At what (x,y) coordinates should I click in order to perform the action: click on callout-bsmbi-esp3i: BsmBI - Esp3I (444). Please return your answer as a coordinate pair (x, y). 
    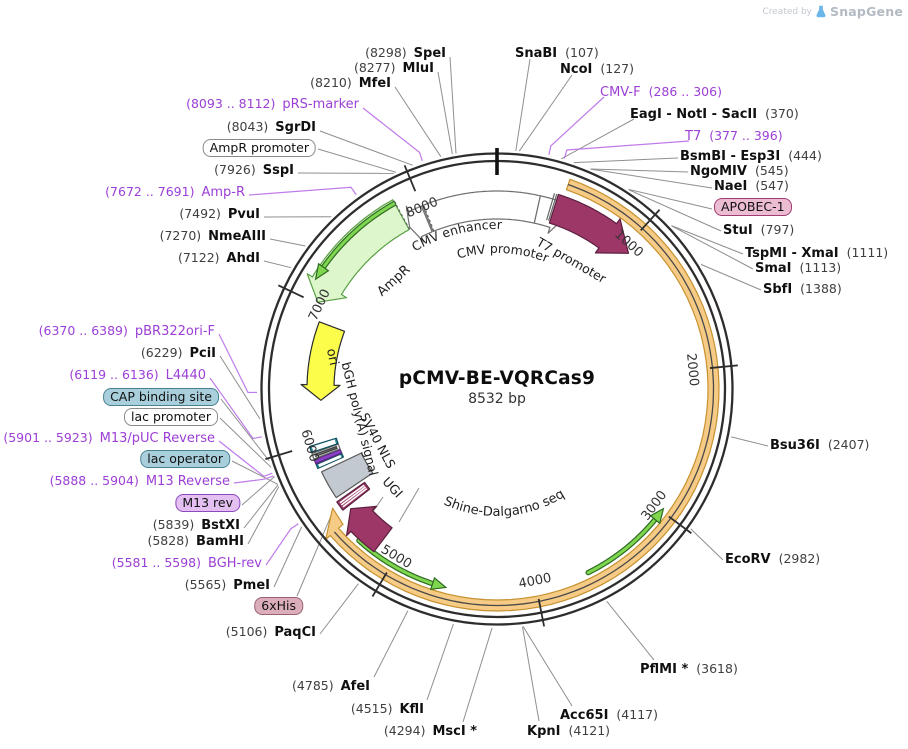
    Looking at the image, I should click on (751, 156).